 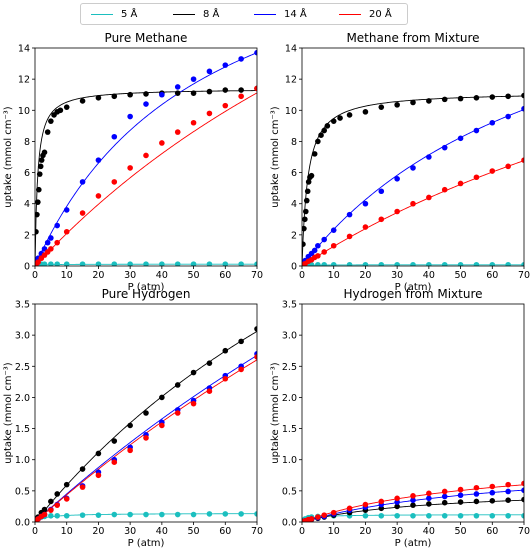 I want to click on x-tick-label: 20, so click(x=98, y=275).